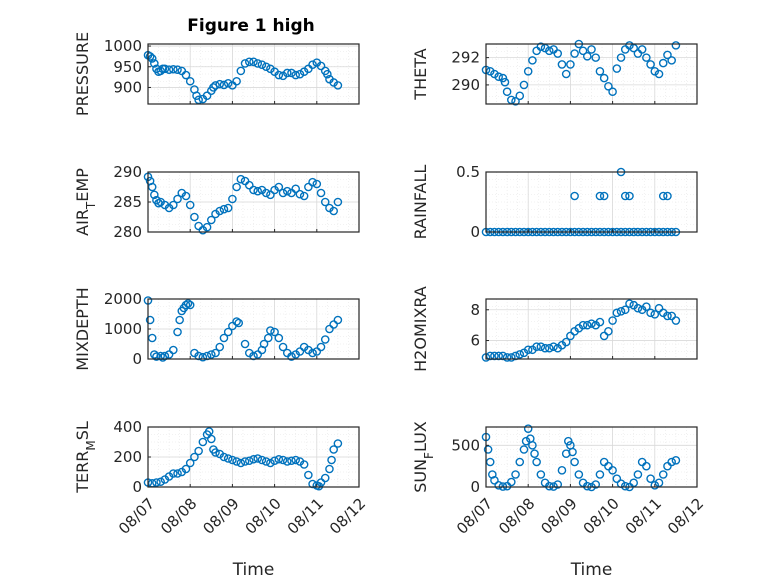 This screenshot has height=583, width=778. I want to click on subplot-5: 6 8 H2OMIXRA, so click(554, 329).